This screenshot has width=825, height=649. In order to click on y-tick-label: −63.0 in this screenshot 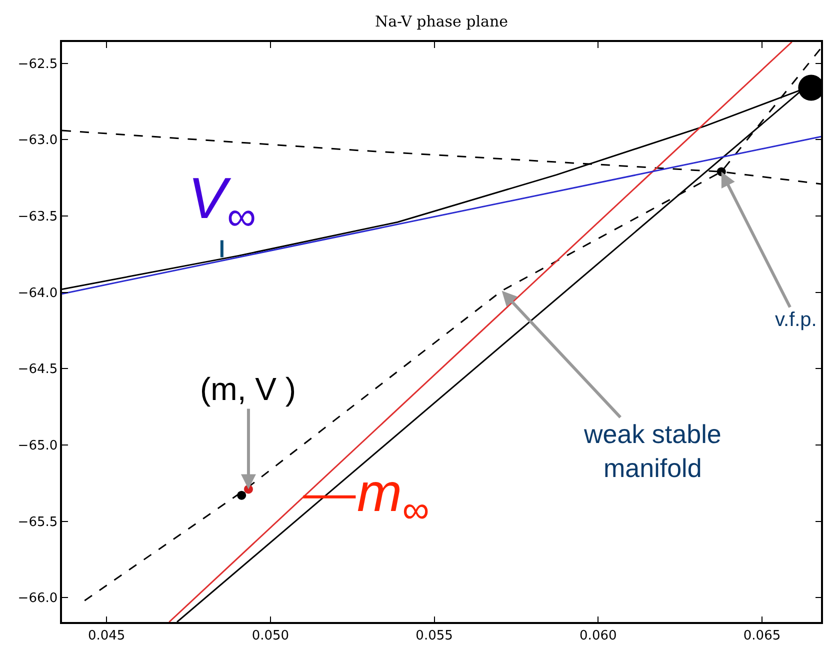, I will do `click(38, 140)`.